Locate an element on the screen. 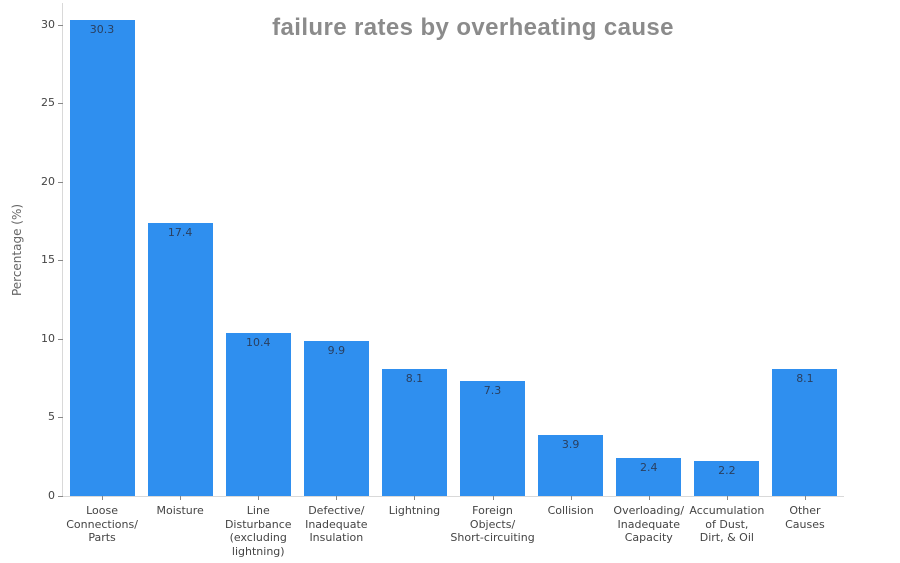 The height and width of the screenshot is (563, 900). y-tick-label: 30 is located at coordinates (48, 24).